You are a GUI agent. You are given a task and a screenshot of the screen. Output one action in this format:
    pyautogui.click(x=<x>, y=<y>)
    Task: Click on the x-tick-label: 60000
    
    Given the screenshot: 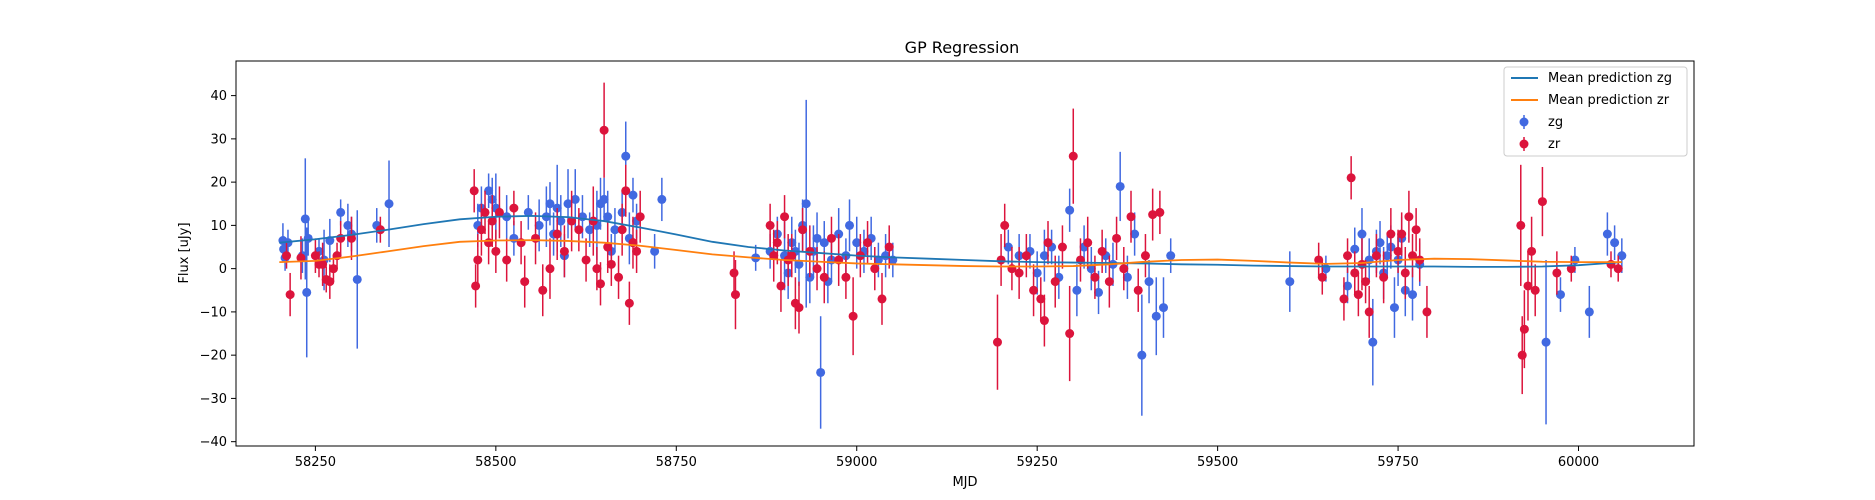 What is the action you would take?
    pyautogui.click(x=1578, y=462)
    